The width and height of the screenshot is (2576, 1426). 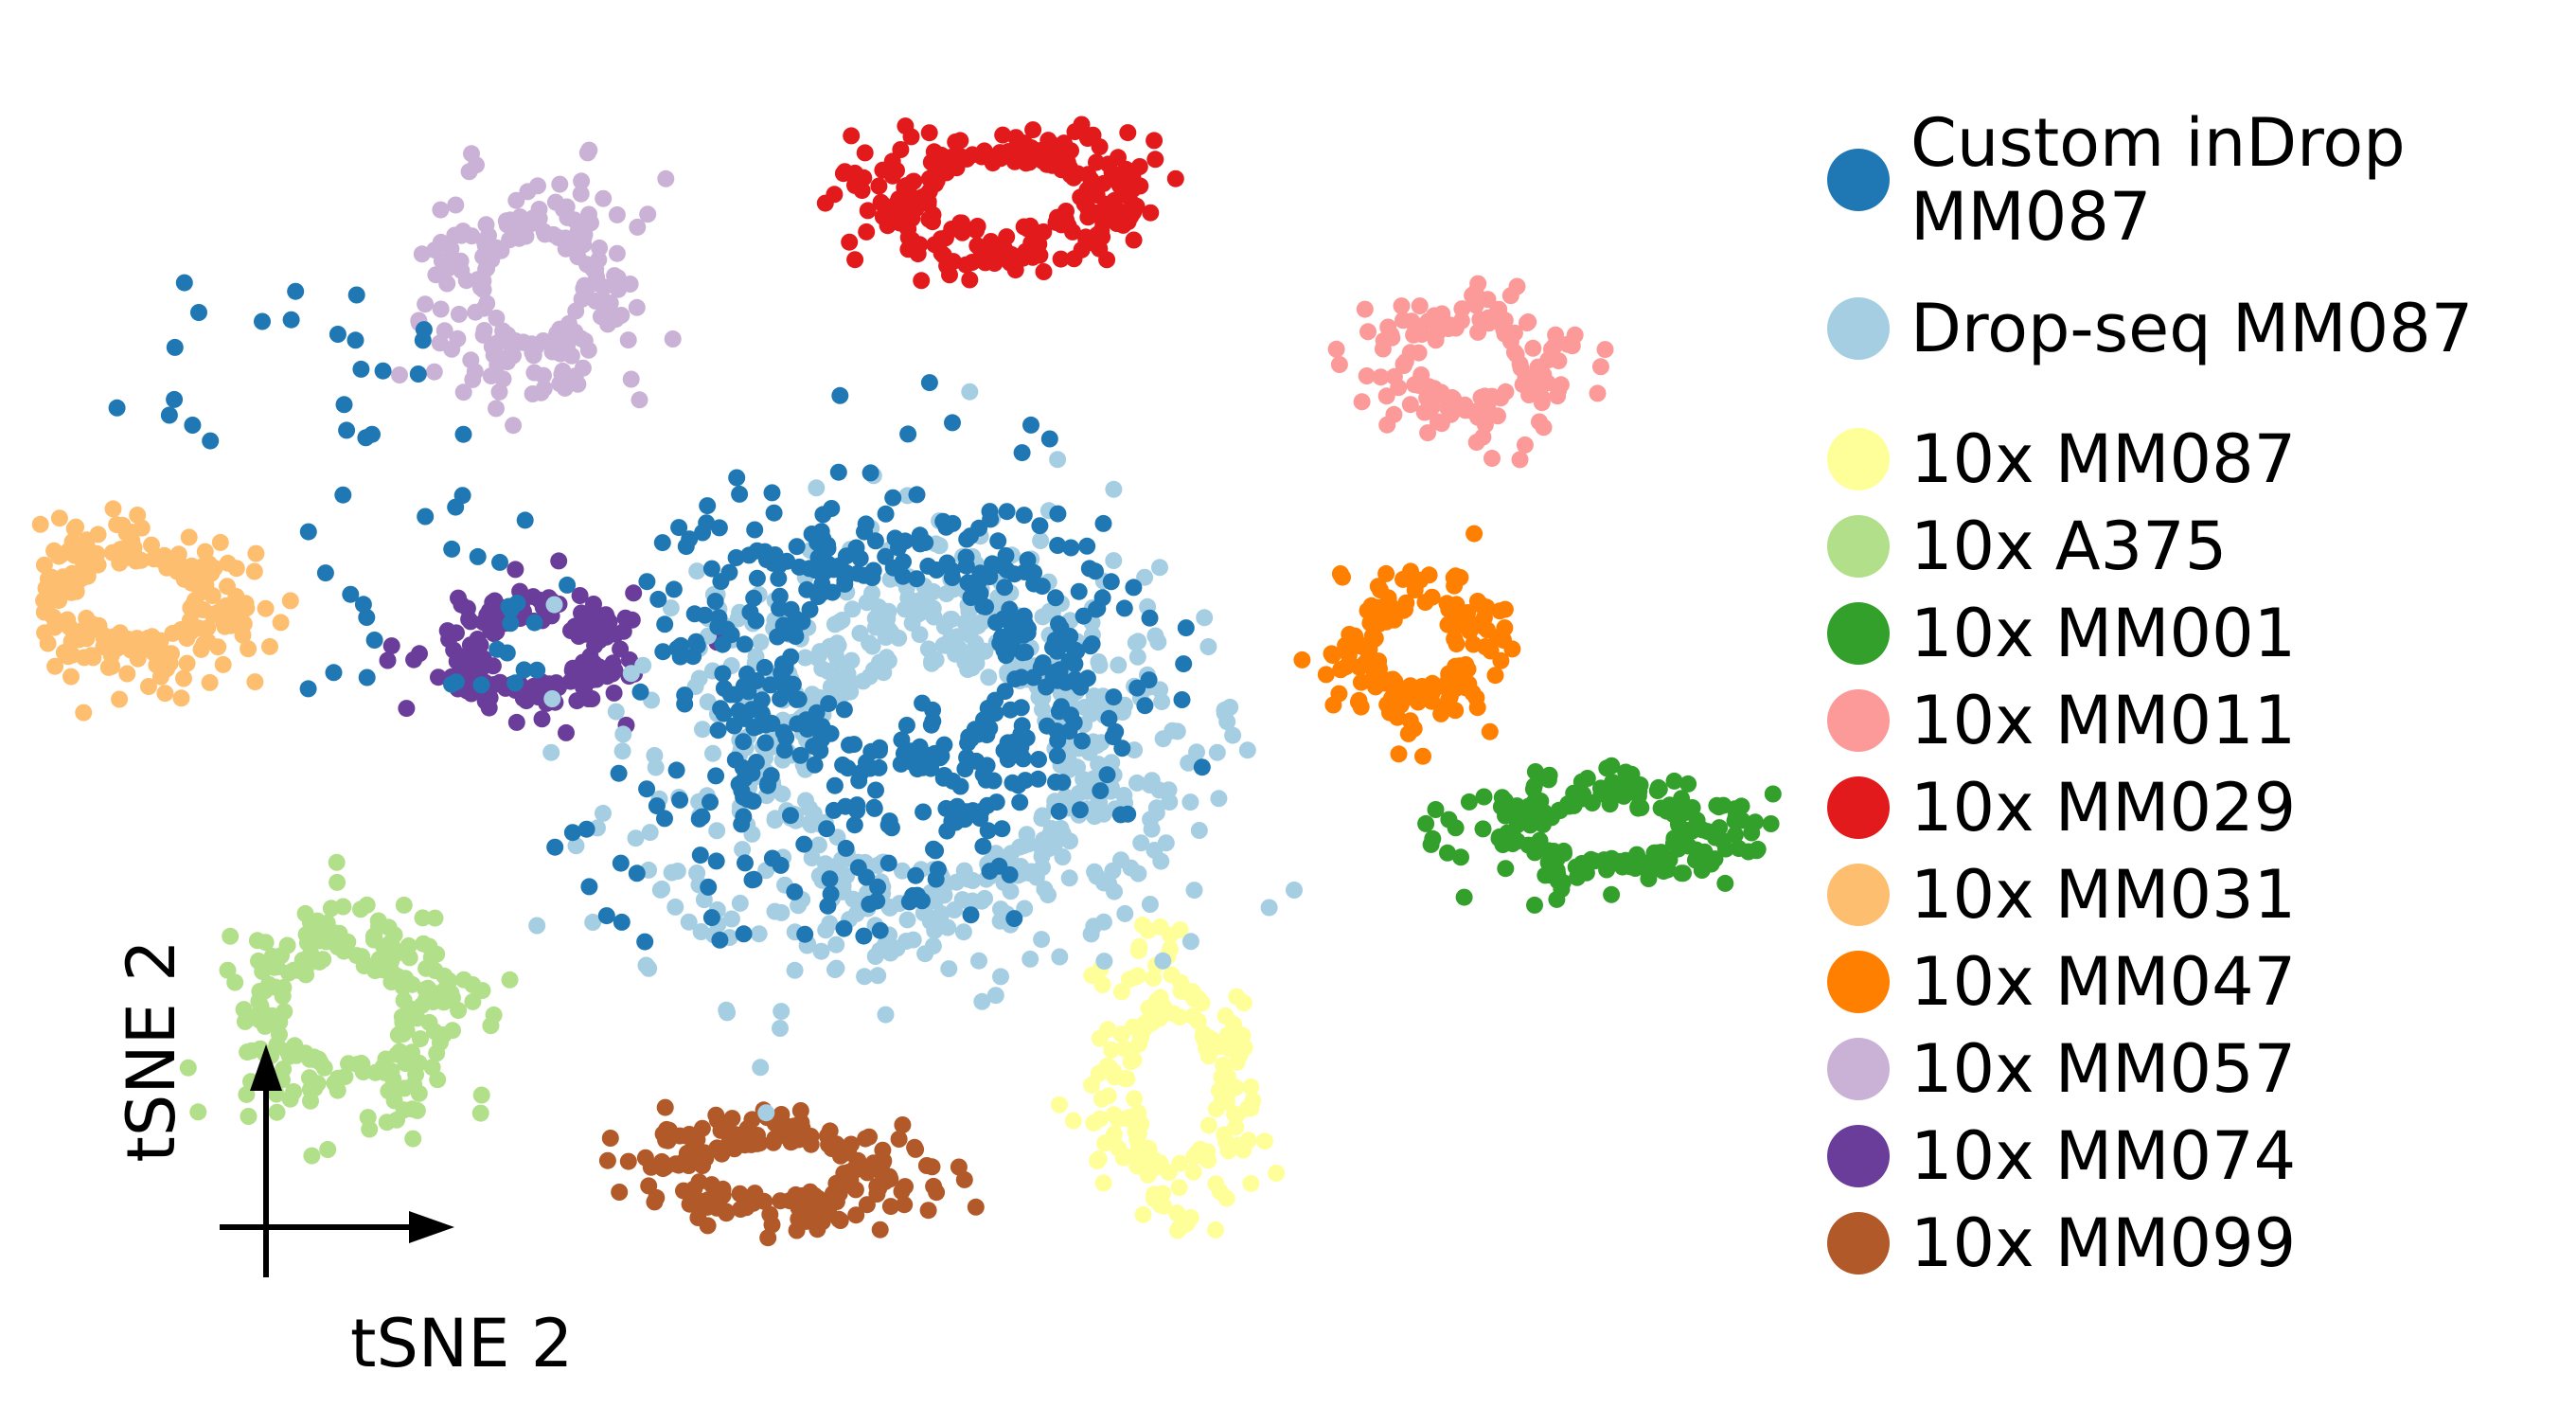 I want to click on legend-item: 10x MM011, so click(x=2150, y=721).